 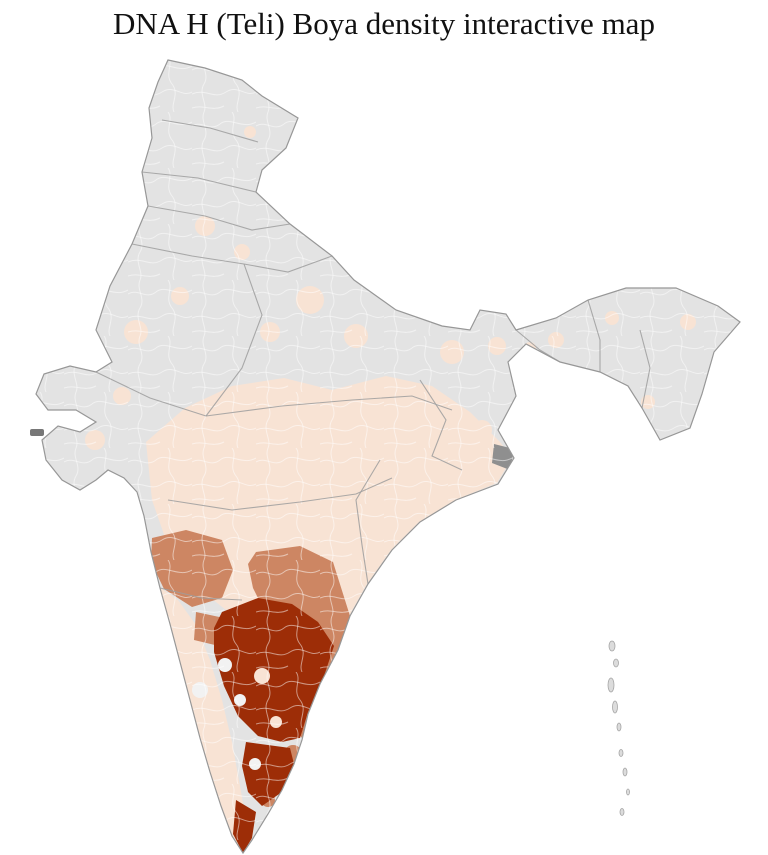 I want to click on coast-fragment, so click(x=37, y=432).